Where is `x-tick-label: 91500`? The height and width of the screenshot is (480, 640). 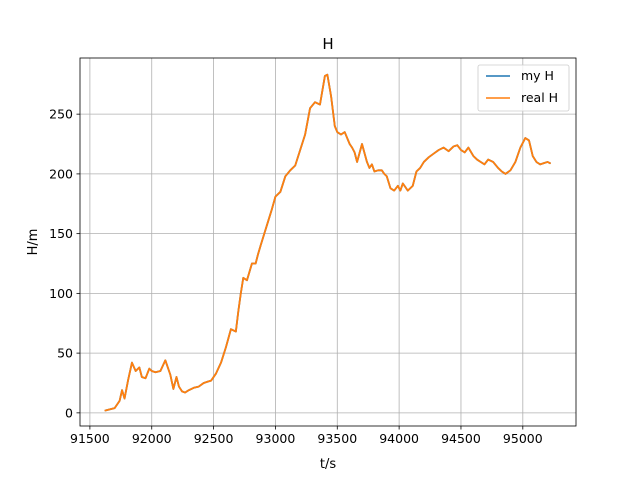
x-tick-label: 91500 is located at coordinates (90, 438).